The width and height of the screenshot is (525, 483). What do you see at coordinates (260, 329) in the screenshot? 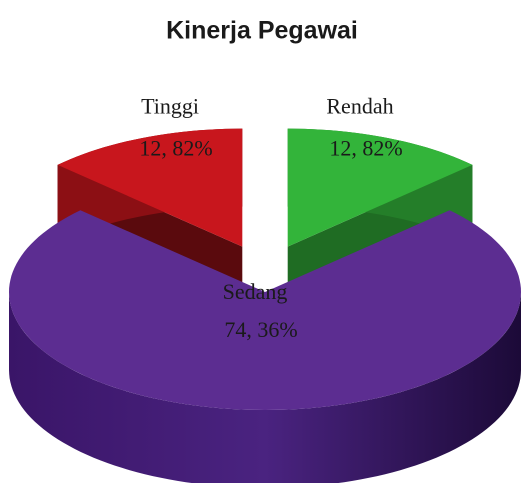
I see `slice-value-label: 74, 36%` at bounding box center [260, 329].